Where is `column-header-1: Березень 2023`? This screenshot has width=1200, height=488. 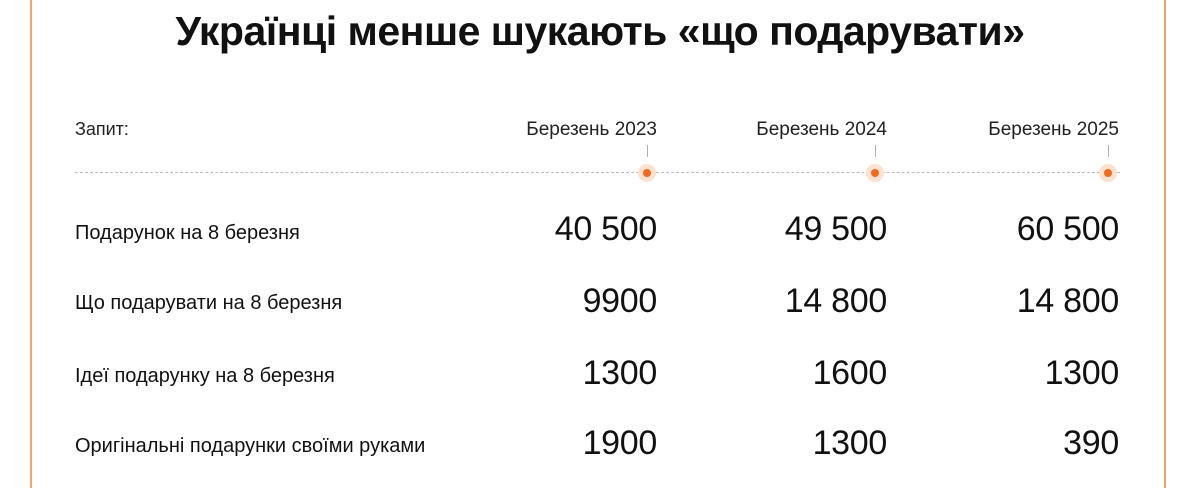
column-header-1: Березень 2023 is located at coordinates (591, 129).